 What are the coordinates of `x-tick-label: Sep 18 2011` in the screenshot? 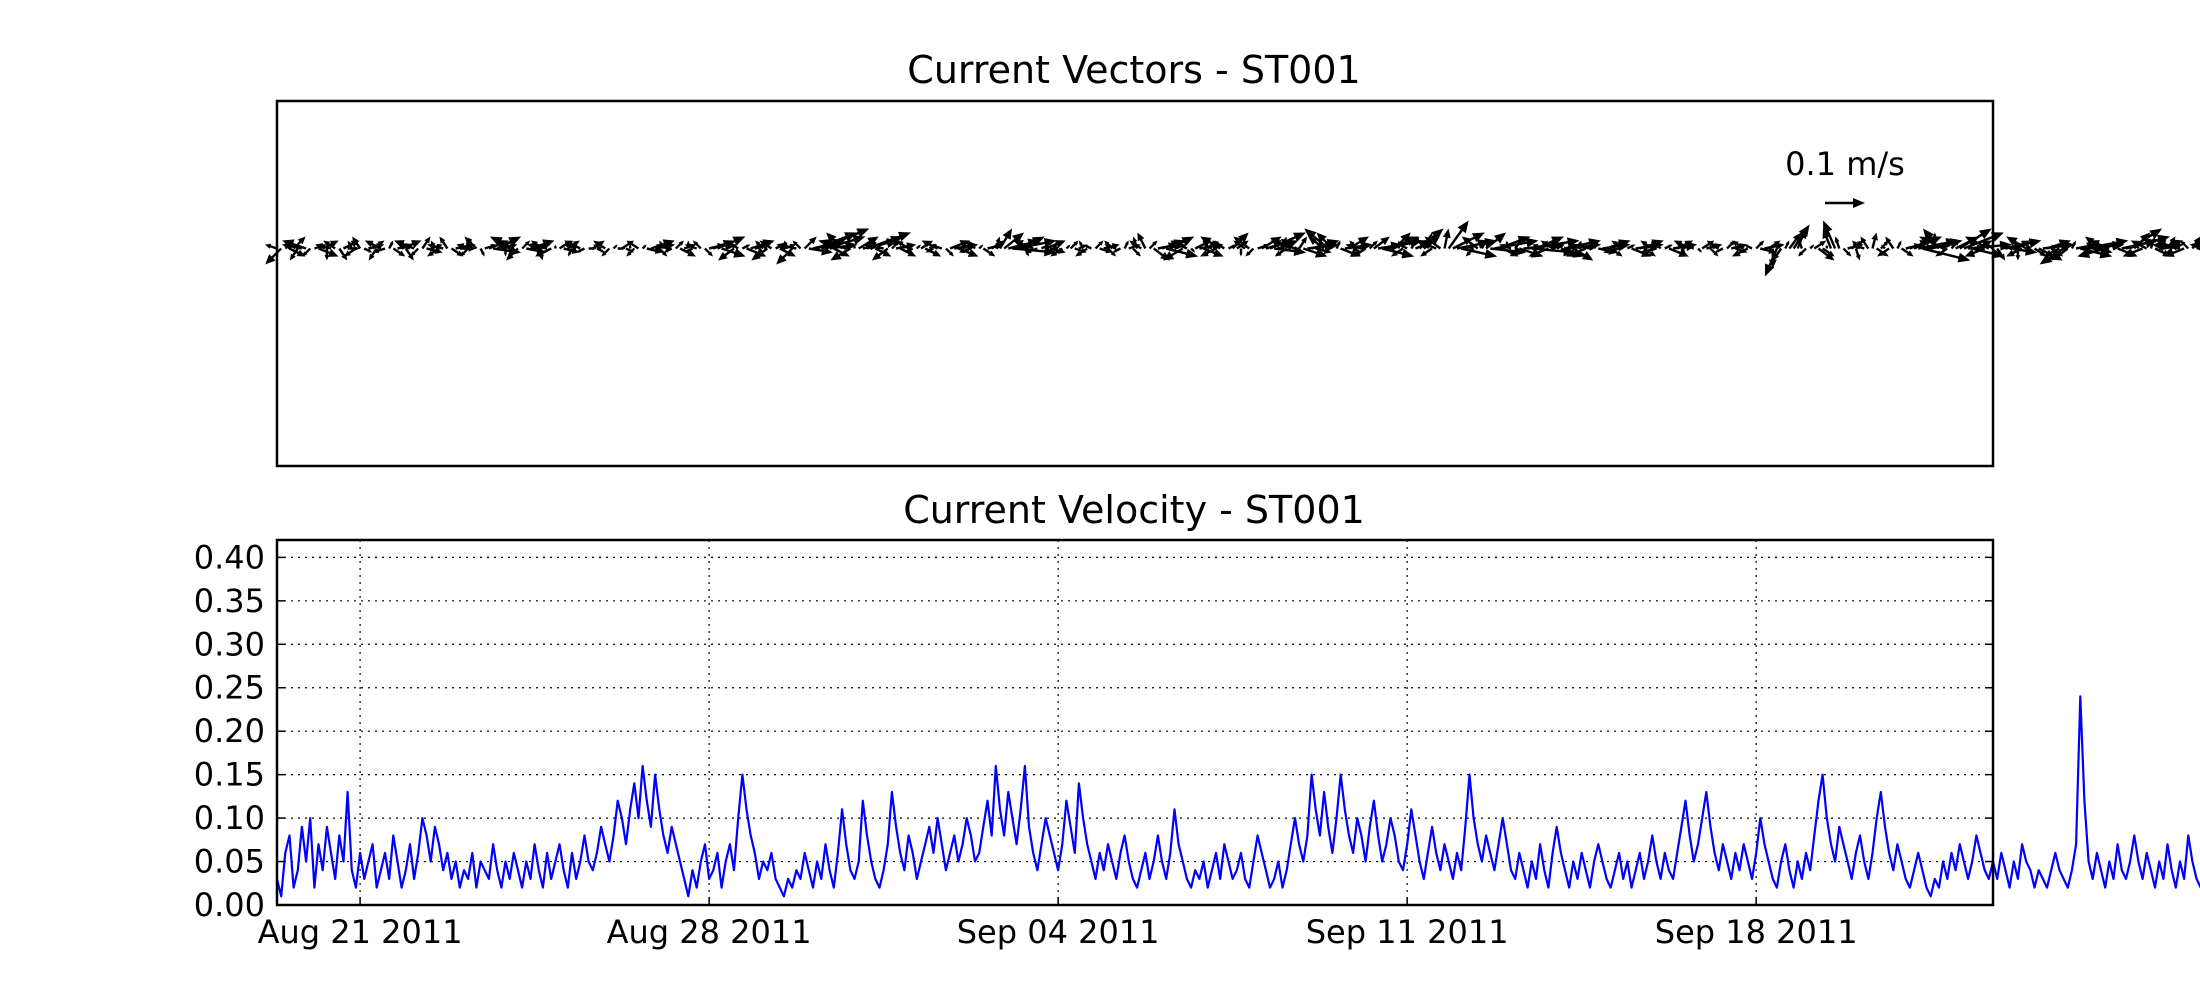 It's located at (1756, 932).